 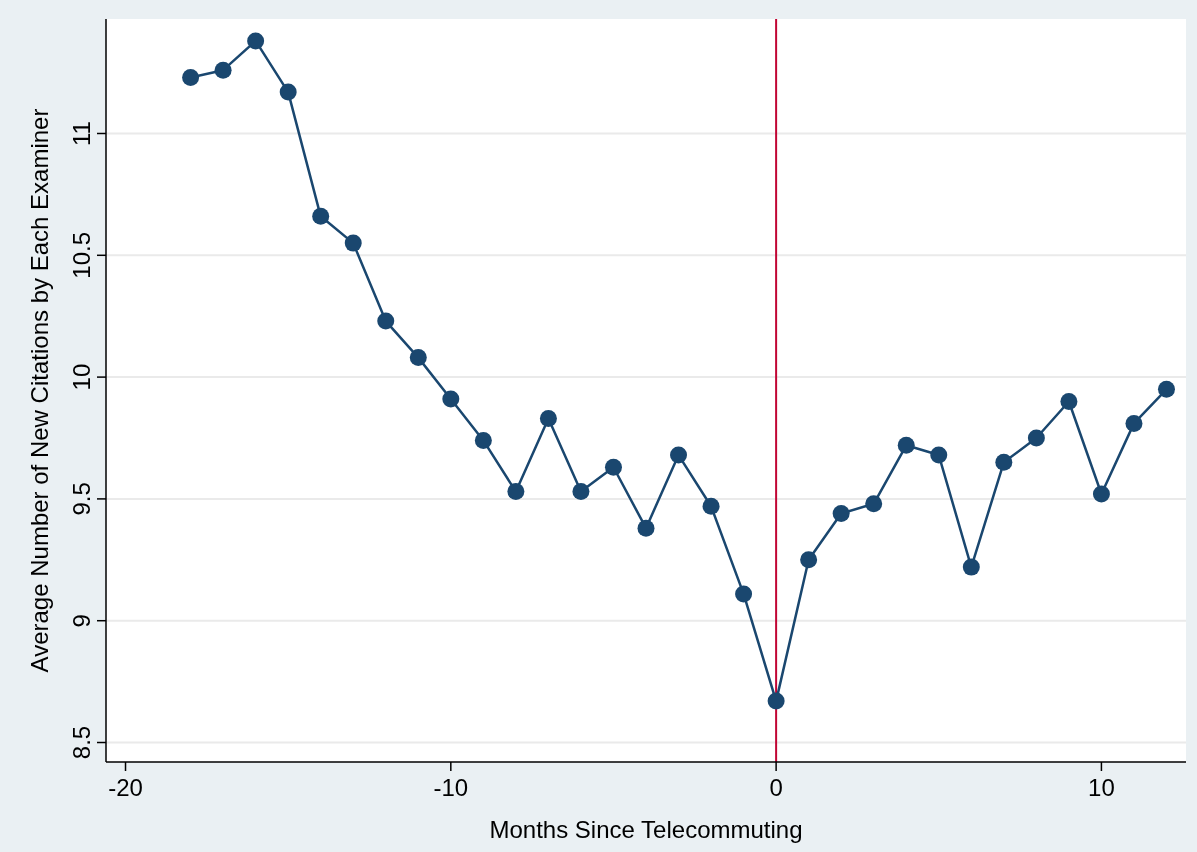 What do you see at coordinates (125, 787) in the screenshot?
I see `x-tick-label: -20` at bounding box center [125, 787].